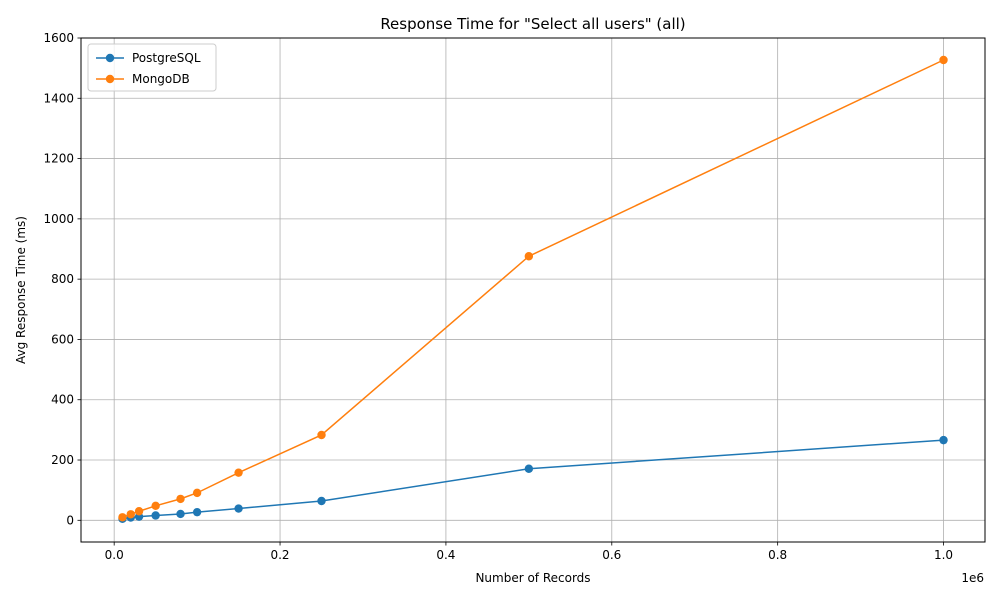 Image resolution: width=1000 pixels, height=604 pixels. Describe the element at coordinates (114, 555) in the screenshot. I see `x-tick-label: 0.0` at that location.